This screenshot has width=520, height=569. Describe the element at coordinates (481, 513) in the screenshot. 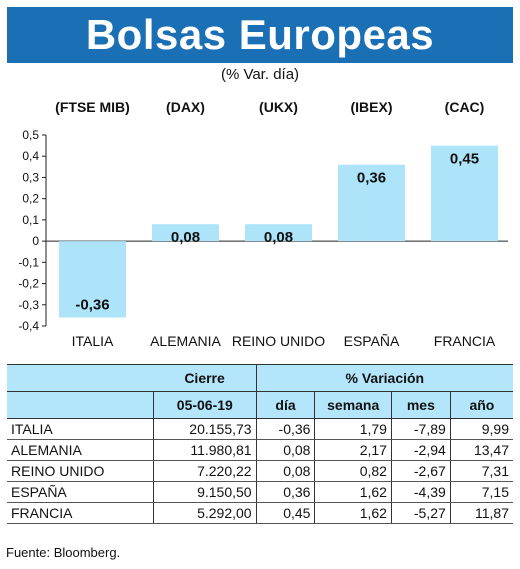

I see `row-ano: 11,87` at that location.